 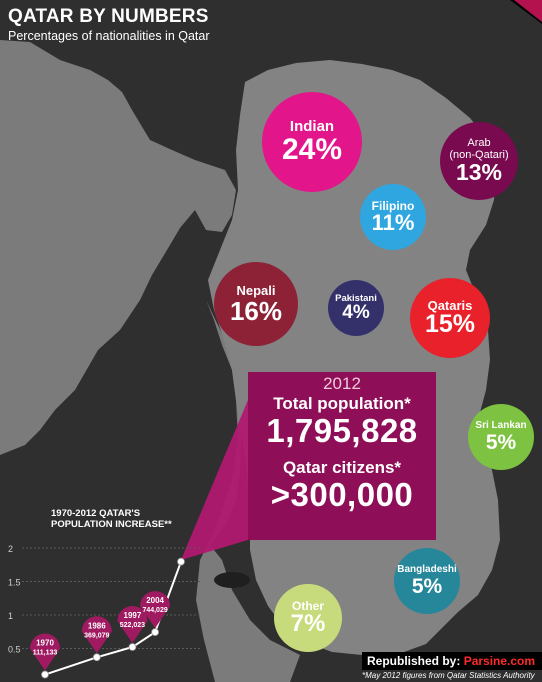 I want to click on total-population-label: Total population*, so click(x=342, y=403).